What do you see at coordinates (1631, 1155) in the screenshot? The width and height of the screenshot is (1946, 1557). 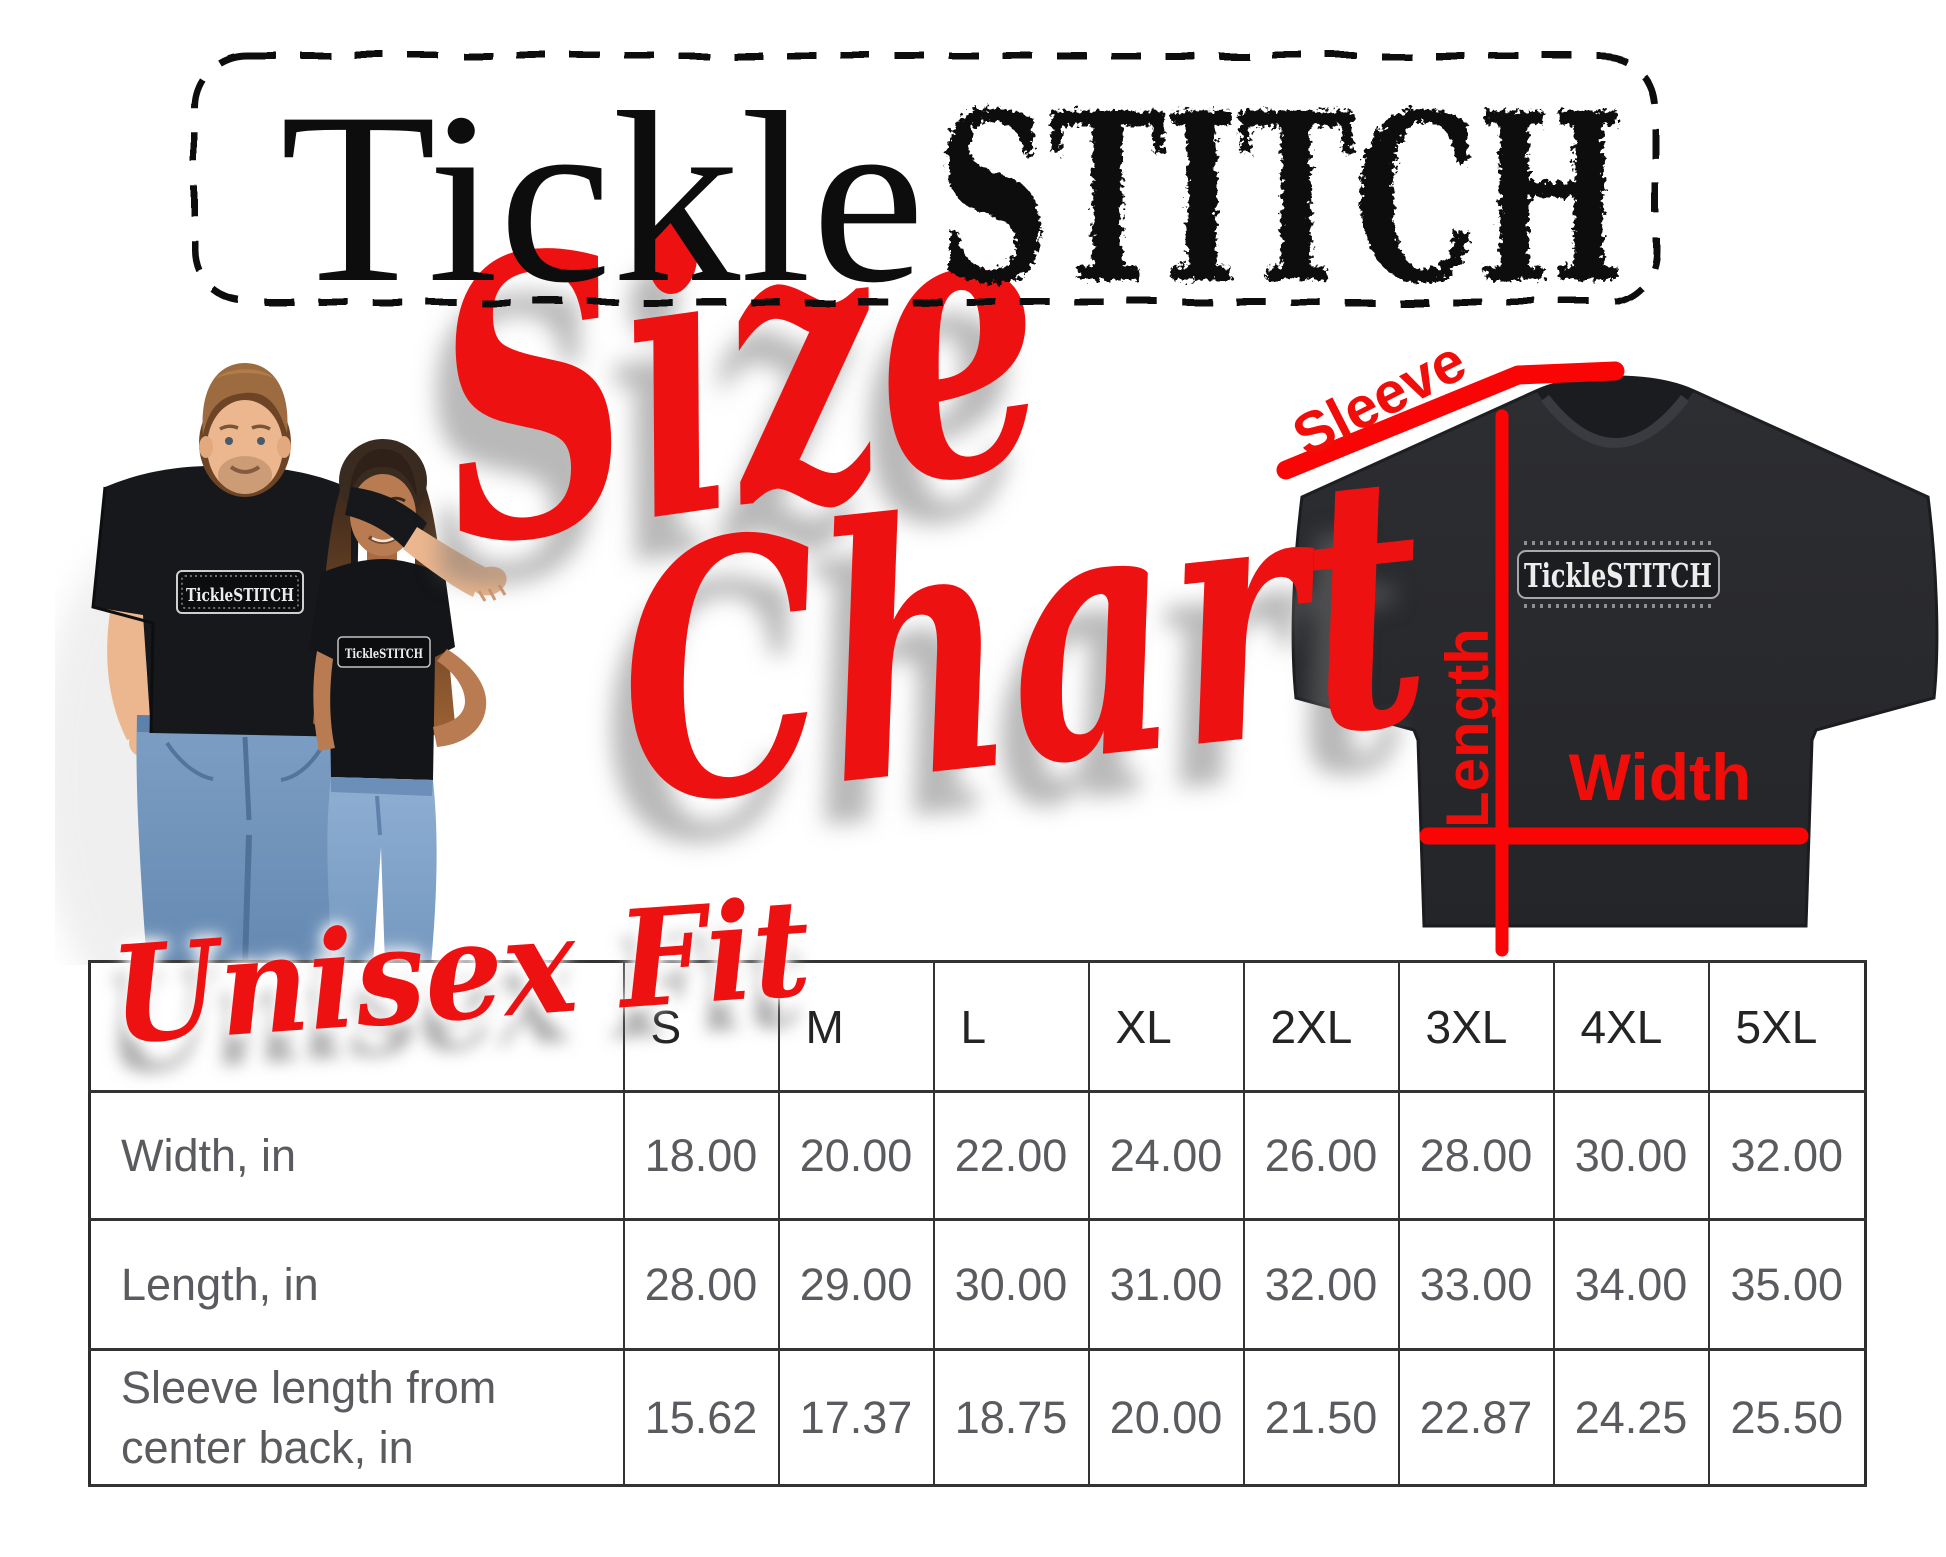 I see `width-value-4xl: 30.00` at bounding box center [1631, 1155].